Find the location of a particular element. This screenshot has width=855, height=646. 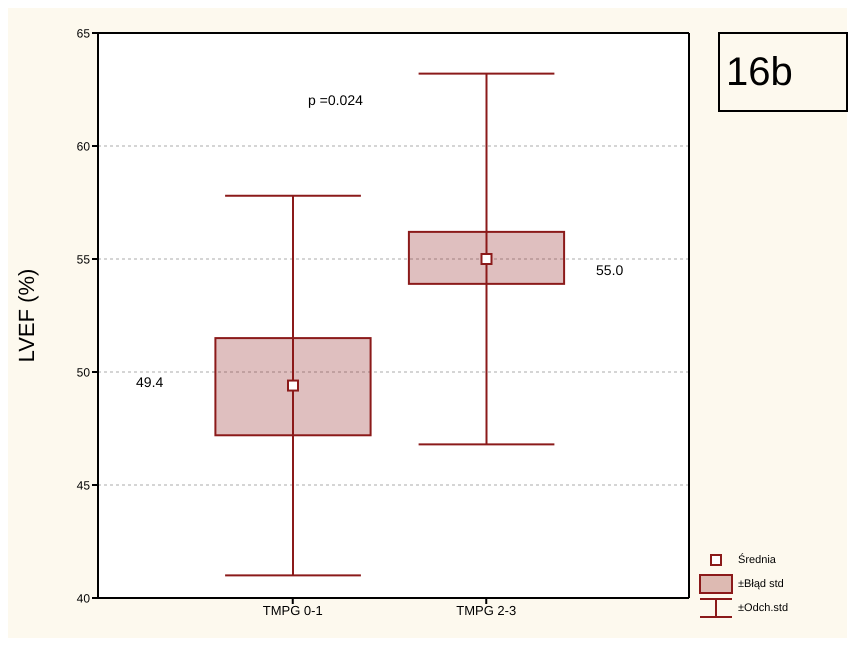

y-tick-label: 45 is located at coordinates (83, 485).